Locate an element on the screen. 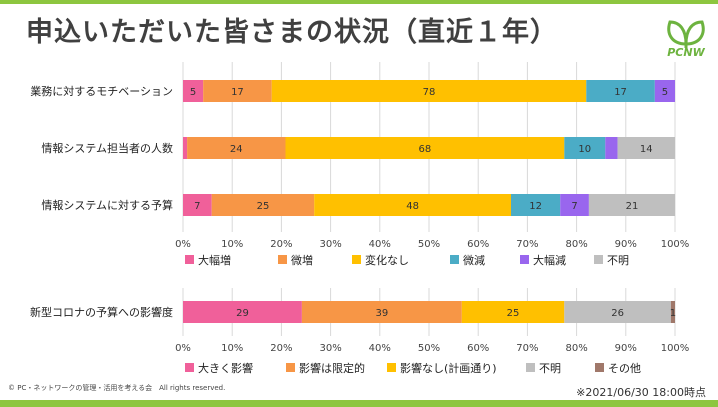  pcnw-logo: PCNW is located at coordinates (686, 38).